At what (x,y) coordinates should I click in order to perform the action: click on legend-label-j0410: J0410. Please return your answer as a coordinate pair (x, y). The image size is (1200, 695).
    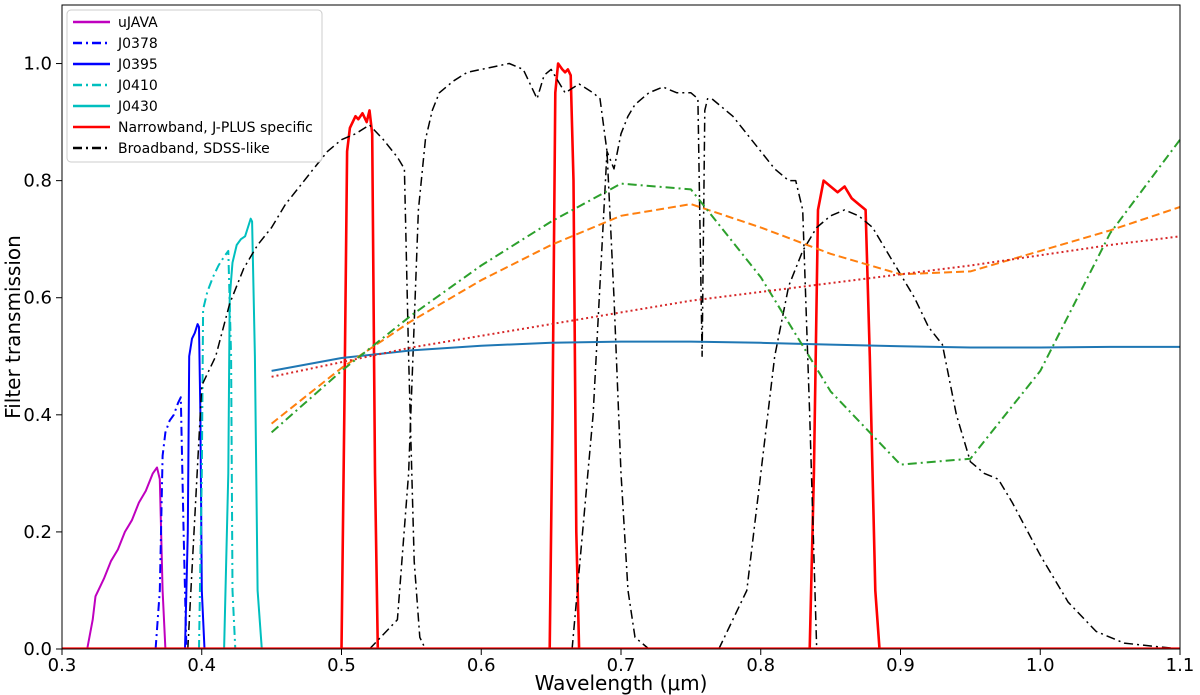
    Looking at the image, I should click on (137, 86).